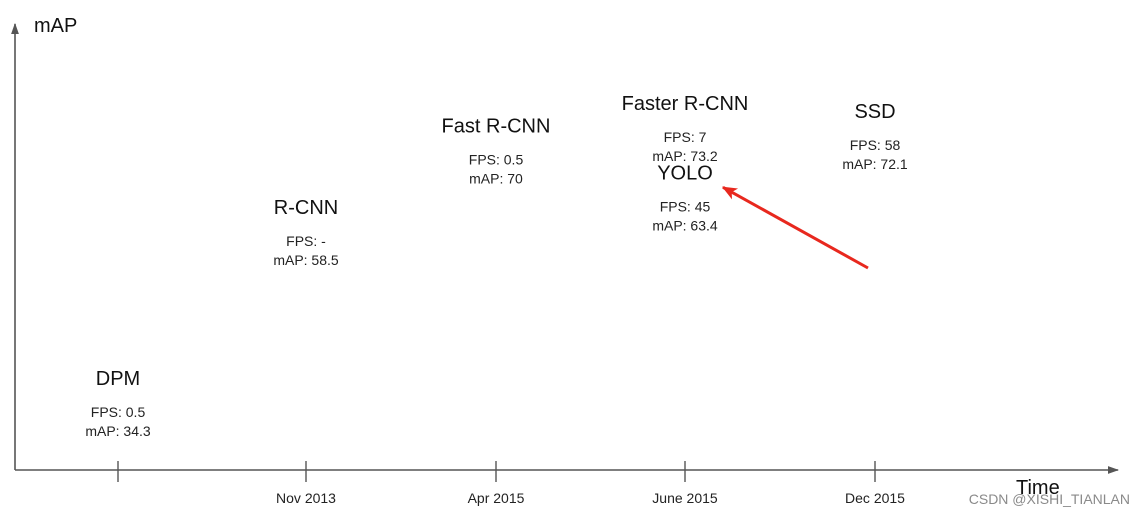 The width and height of the screenshot is (1144, 517). Describe the element at coordinates (875, 498) in the screenshot. I see `x-tick-label: Dec 2015` at that location.